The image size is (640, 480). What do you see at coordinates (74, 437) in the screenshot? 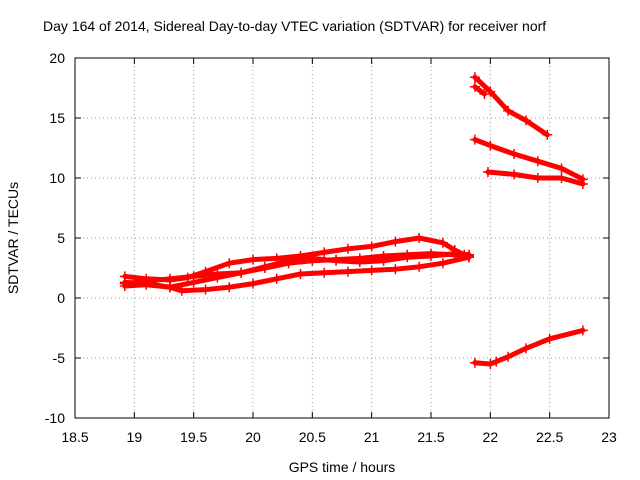
I see `x-tick-label: 18.5` at bounding box center [74, 437].